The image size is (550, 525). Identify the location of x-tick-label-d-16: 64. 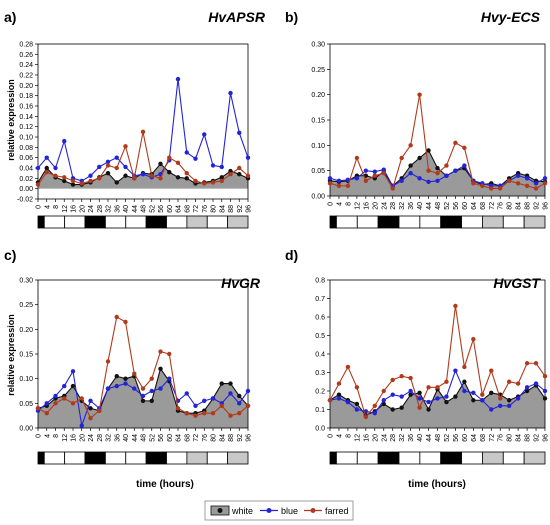
(474, 438).